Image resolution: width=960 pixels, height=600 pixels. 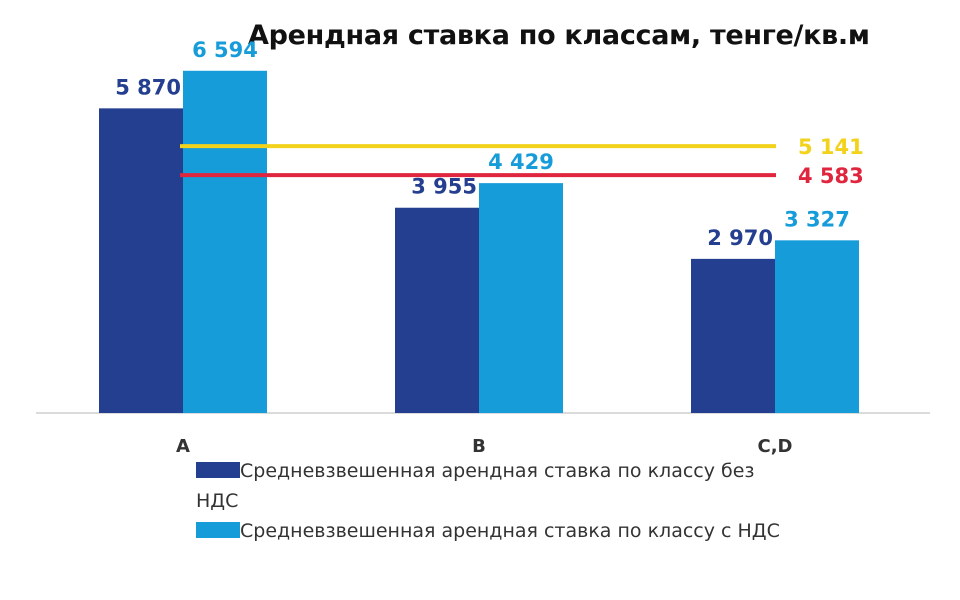 What do you see at coordinates (225, 50) in the screenshot?
I see `data-label-with-vat-1: 6 594` at bounding box center [225, 50].